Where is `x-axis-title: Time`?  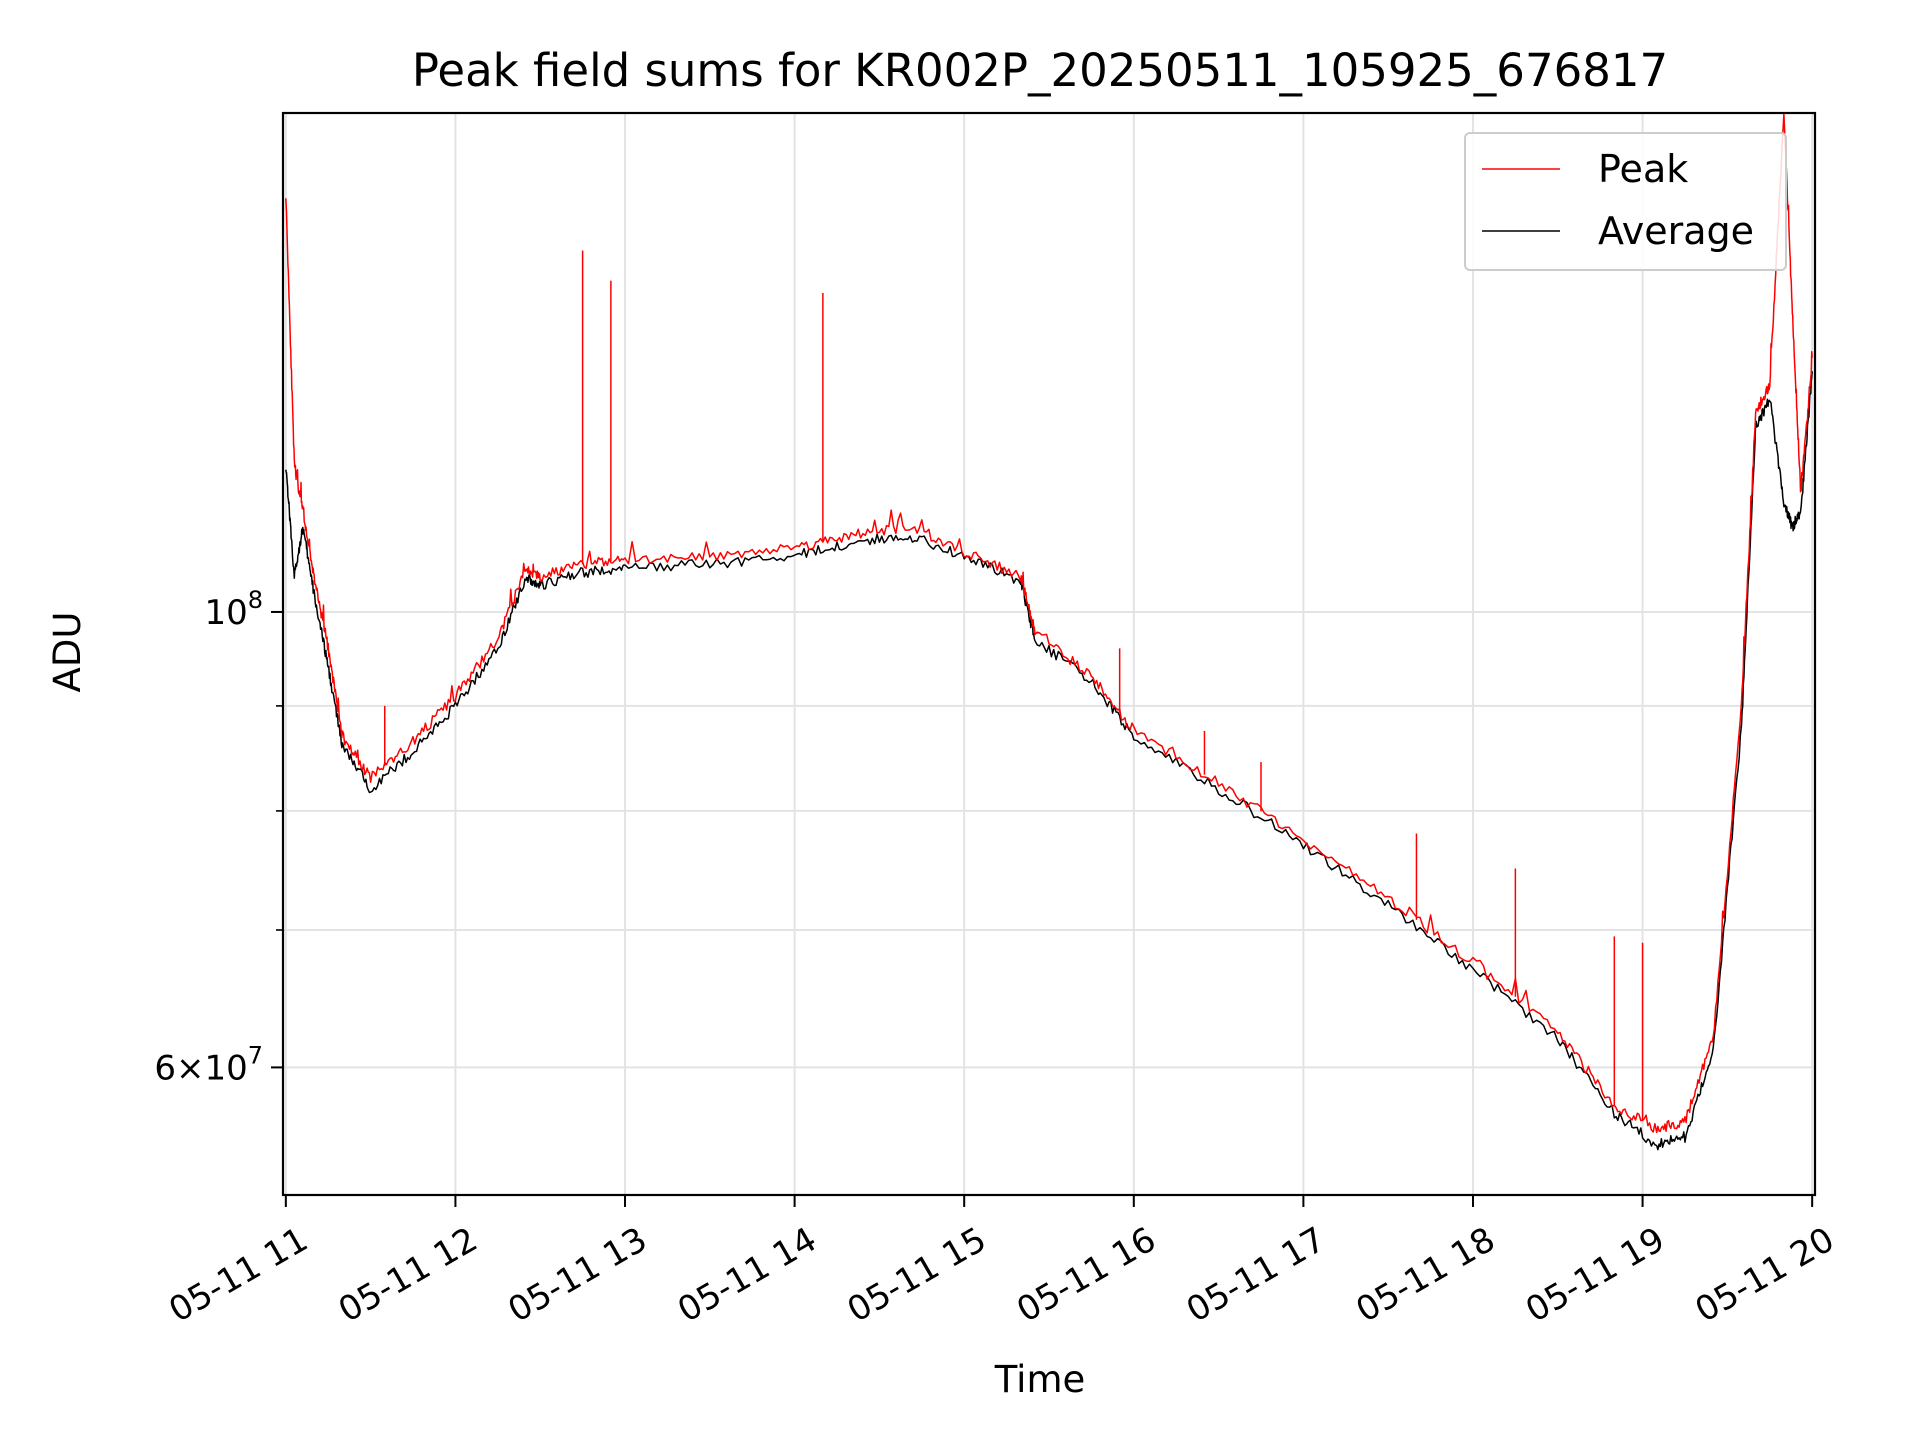
x-axis-title: Time is located at coordinates (1040, 1379).